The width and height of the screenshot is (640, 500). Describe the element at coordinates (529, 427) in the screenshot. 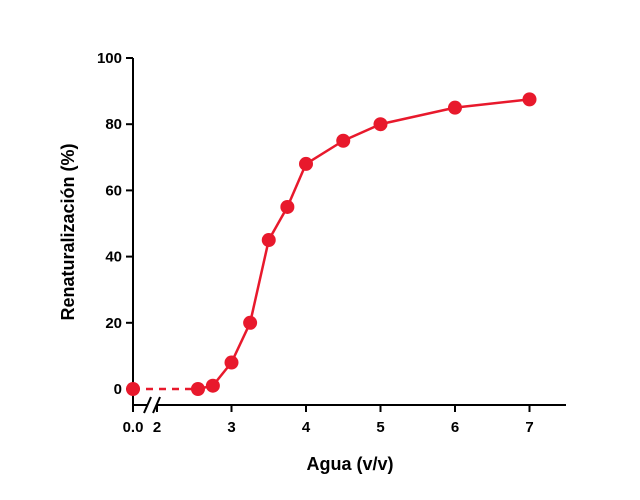

I see `x-tick-label: 7` at that location.